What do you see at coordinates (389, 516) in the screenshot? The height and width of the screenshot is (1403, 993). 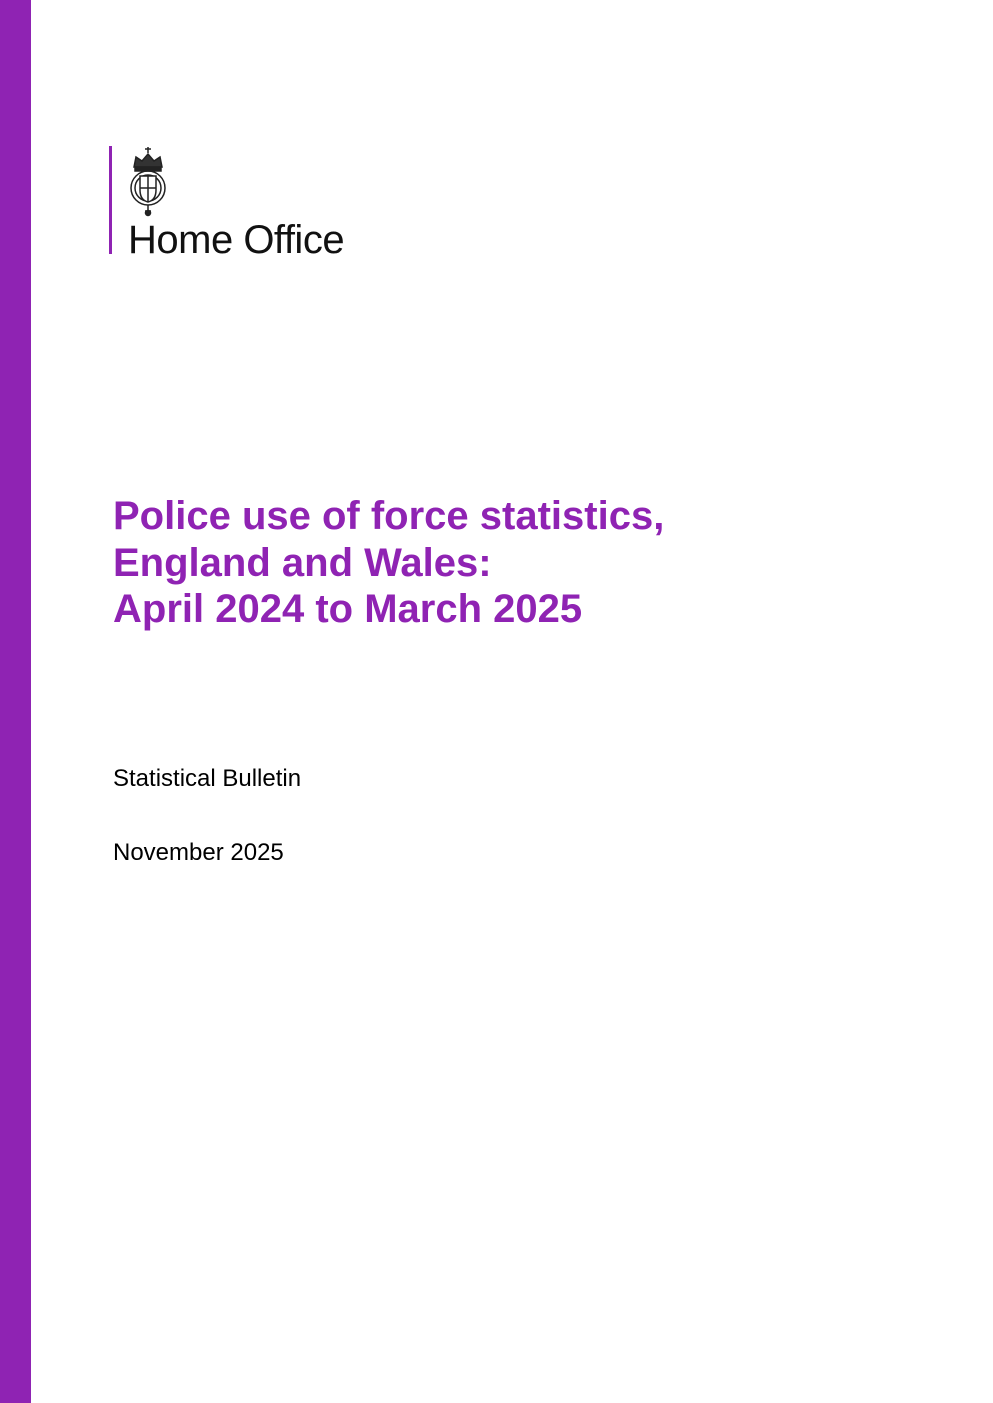 I see `title-line: Police use of force statistics,` at bounding box center [389, 516].